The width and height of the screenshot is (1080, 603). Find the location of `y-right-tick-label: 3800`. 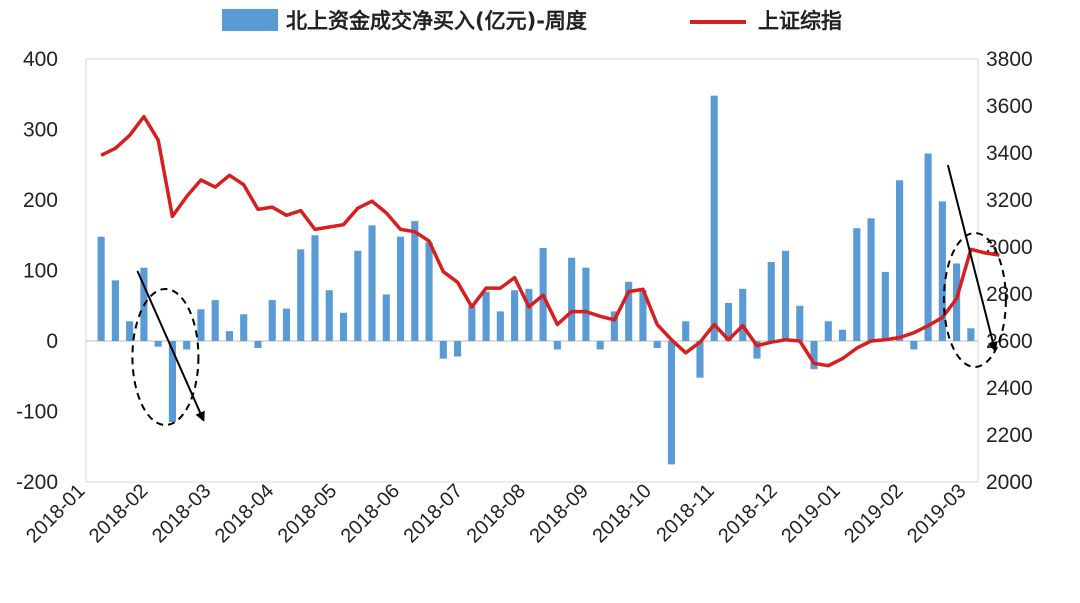

y-right-tick-label: 3800 is located at coordinates (1009, 59).